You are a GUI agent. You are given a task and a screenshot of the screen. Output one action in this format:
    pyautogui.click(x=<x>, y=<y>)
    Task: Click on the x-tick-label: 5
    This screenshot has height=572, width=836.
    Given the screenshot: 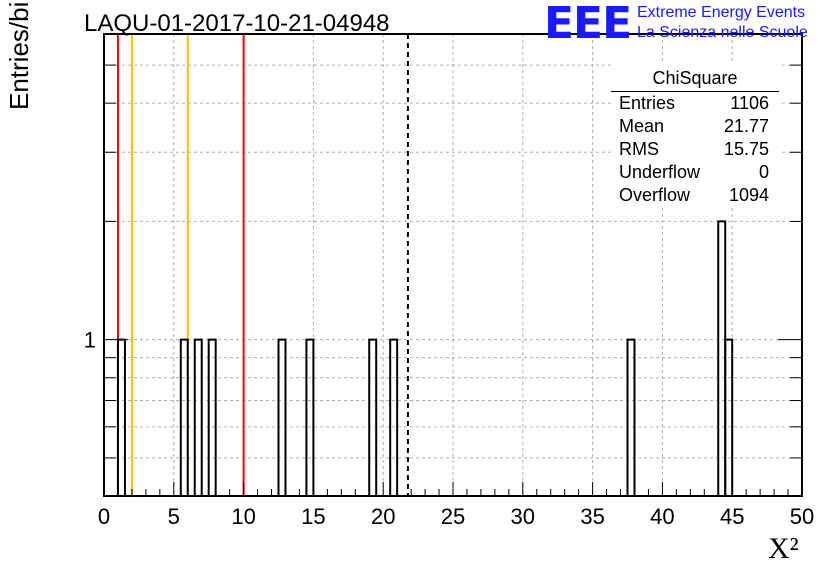 What is the action you would take?
    pyautogui.click(x=174, y=516)
    